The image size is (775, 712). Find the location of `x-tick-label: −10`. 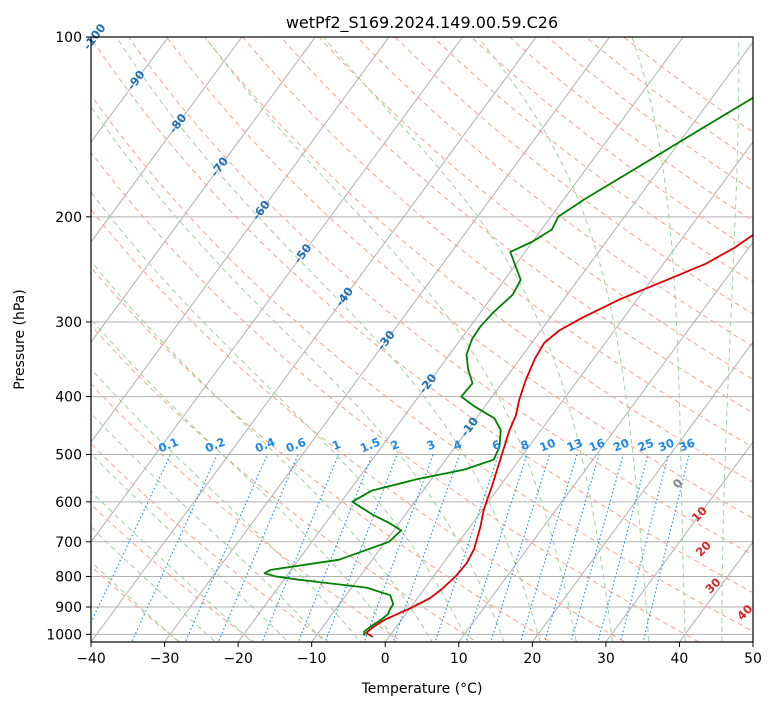

x-tick-label: −10 is located at coordinates (312, 659).